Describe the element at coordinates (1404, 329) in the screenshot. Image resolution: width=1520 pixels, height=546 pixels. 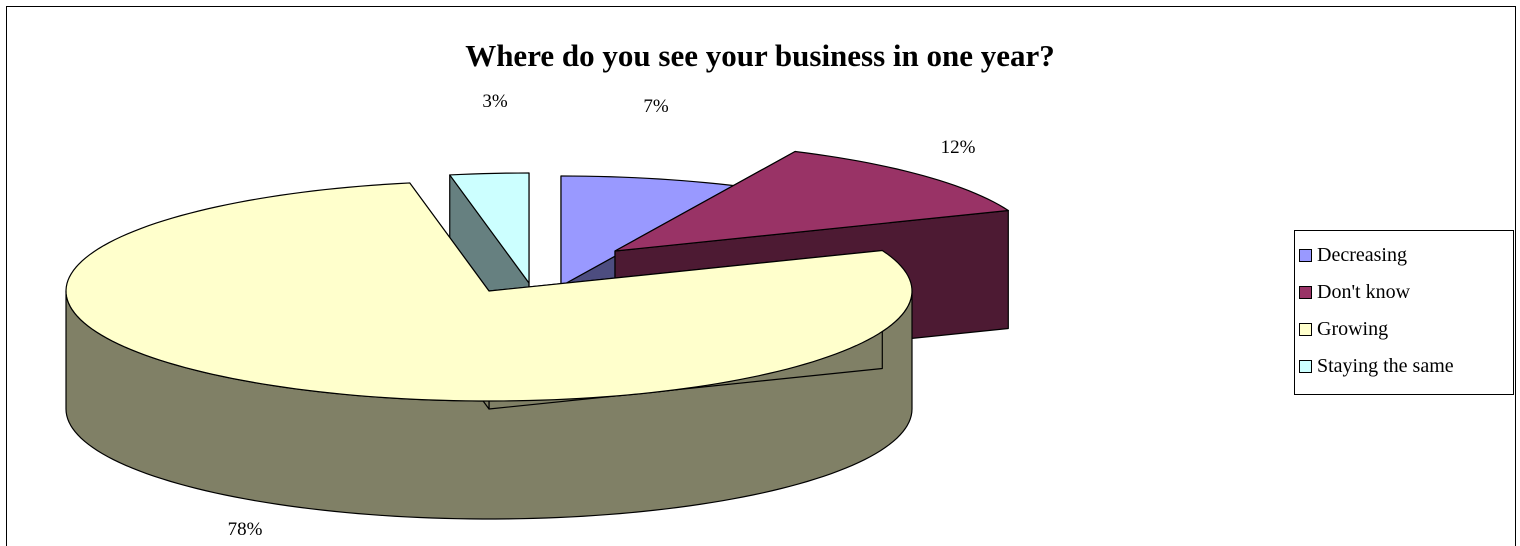
I see `legend-item-growing: Growing` at that location.